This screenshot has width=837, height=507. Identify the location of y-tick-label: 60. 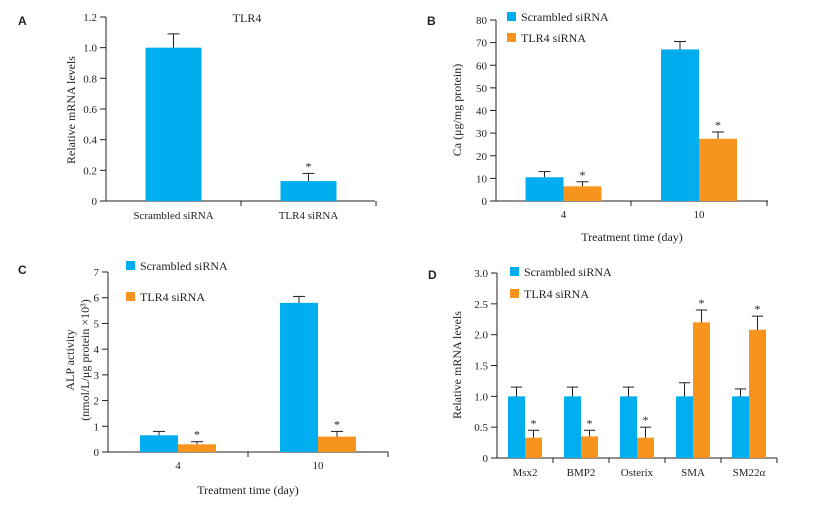
(482, 66).